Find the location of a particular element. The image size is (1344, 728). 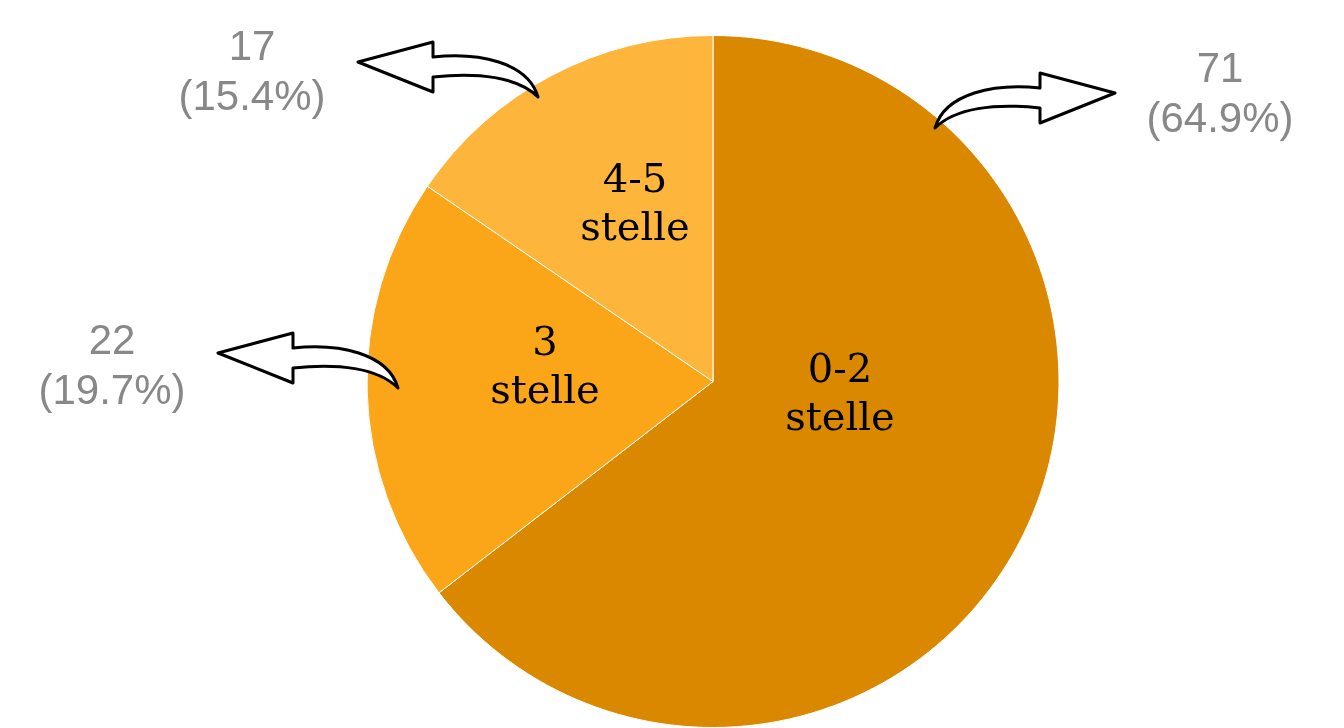

data-label: 71 (64.9%) is located at coordinates (1220, 92).